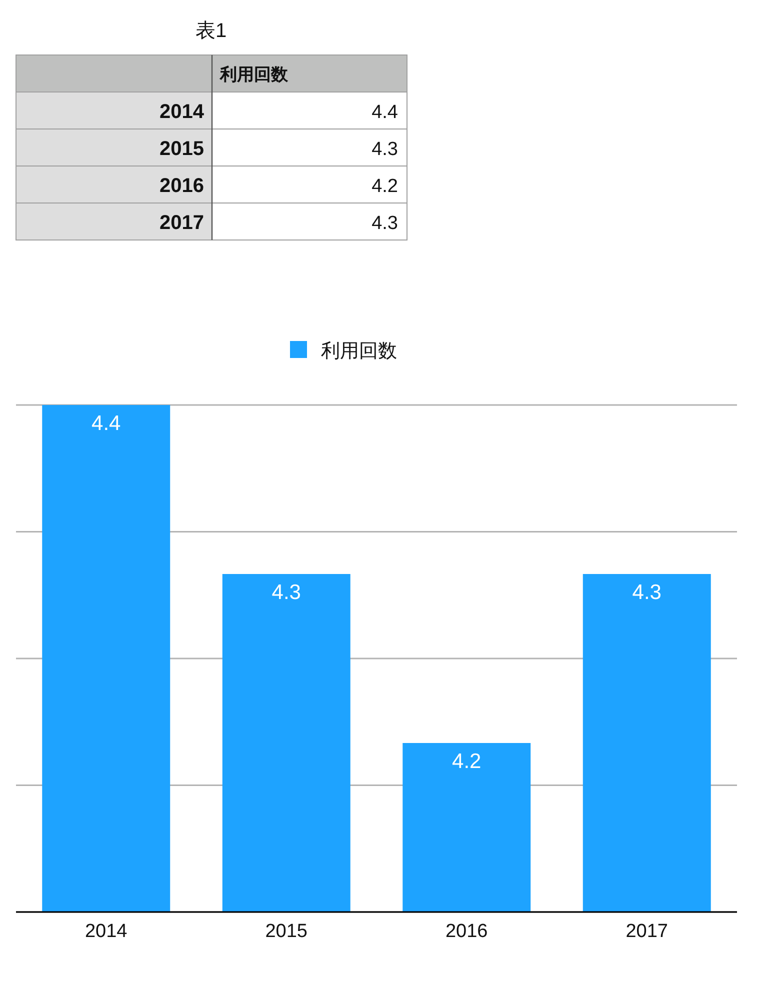  Describe the element at coordinates (467, 761) in the screenshot. I see `data-label: 4.2` at that location.